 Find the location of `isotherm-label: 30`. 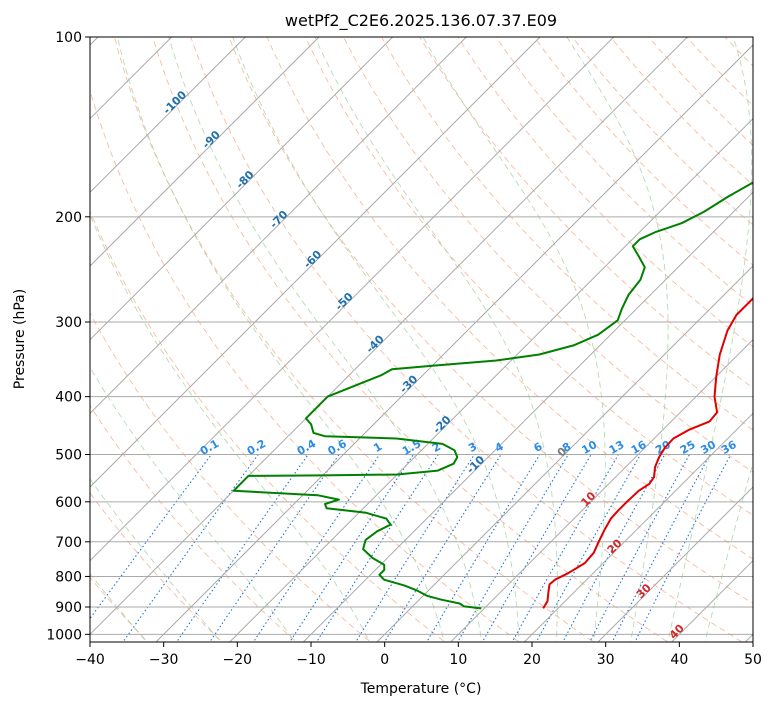

isotherm-label: 30 is located at coordinates (644, 591).